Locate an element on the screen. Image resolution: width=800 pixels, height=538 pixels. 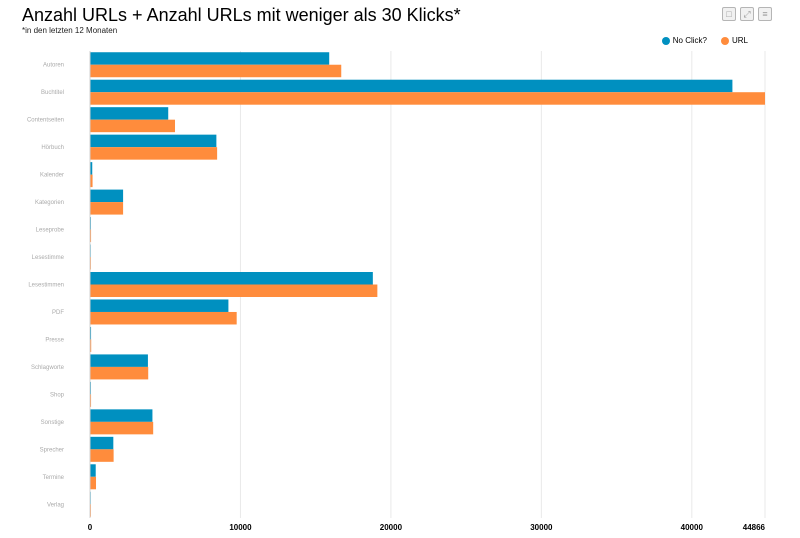
category-label: Kategorien is located at coordinates (49, 203).